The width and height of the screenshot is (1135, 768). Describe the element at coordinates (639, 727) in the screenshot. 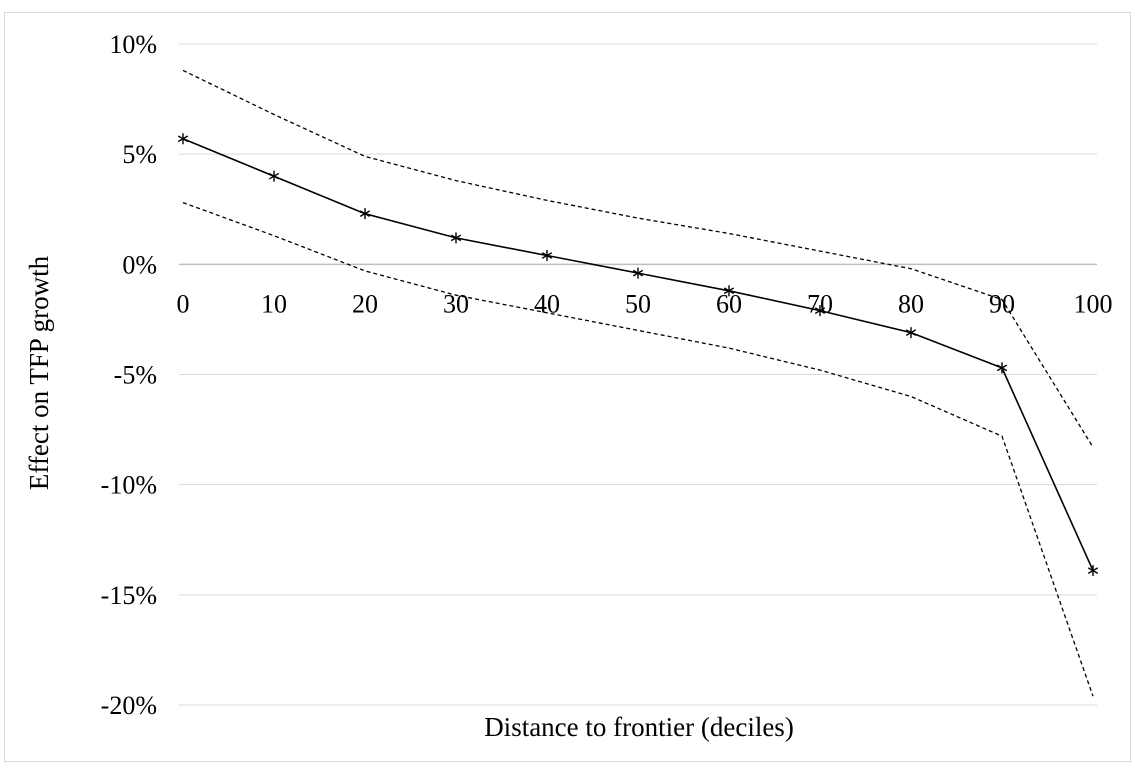

I see `x-axis-title: Distance to frontier (deciles)` at that location.